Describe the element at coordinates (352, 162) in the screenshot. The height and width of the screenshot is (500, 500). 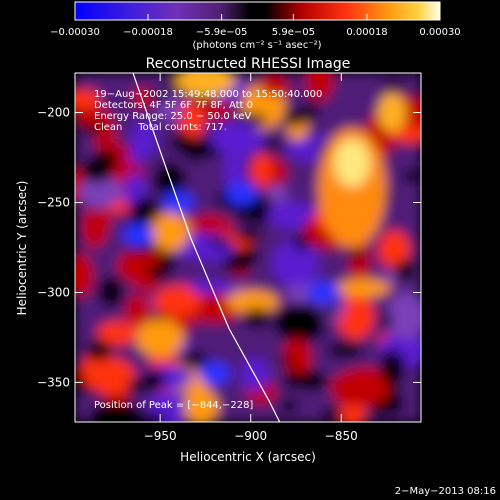
I see `heatmap-peak-core` at that location.